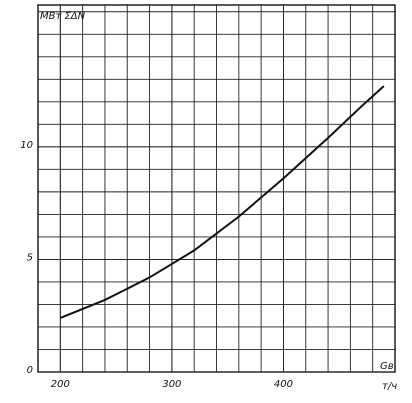 The height and width of the screenshot is (403, 412). I want to click on x-tick-label: 200, so click(60, 384).